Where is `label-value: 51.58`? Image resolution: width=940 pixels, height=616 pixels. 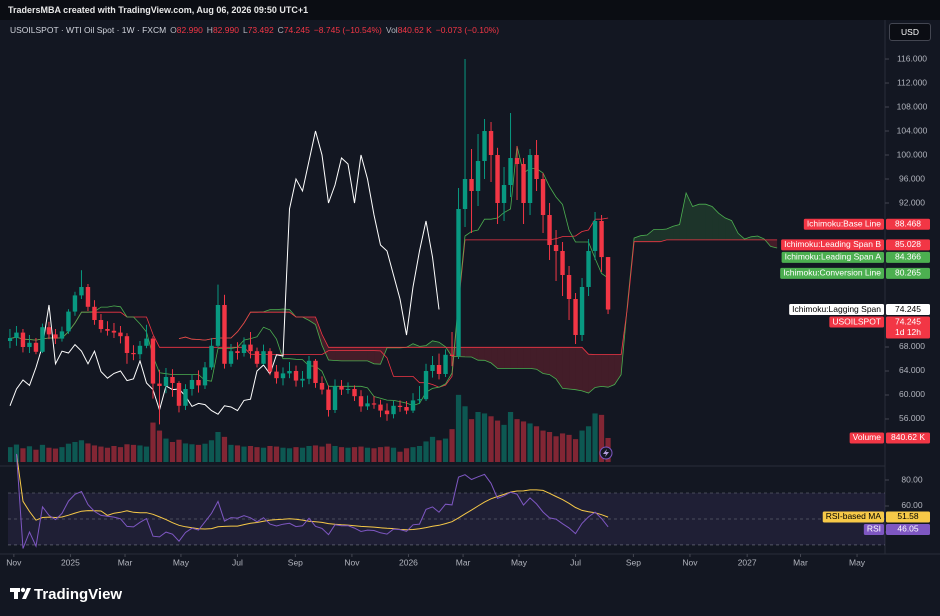
label-value: 51.58 is located at coordinates (908, 516).